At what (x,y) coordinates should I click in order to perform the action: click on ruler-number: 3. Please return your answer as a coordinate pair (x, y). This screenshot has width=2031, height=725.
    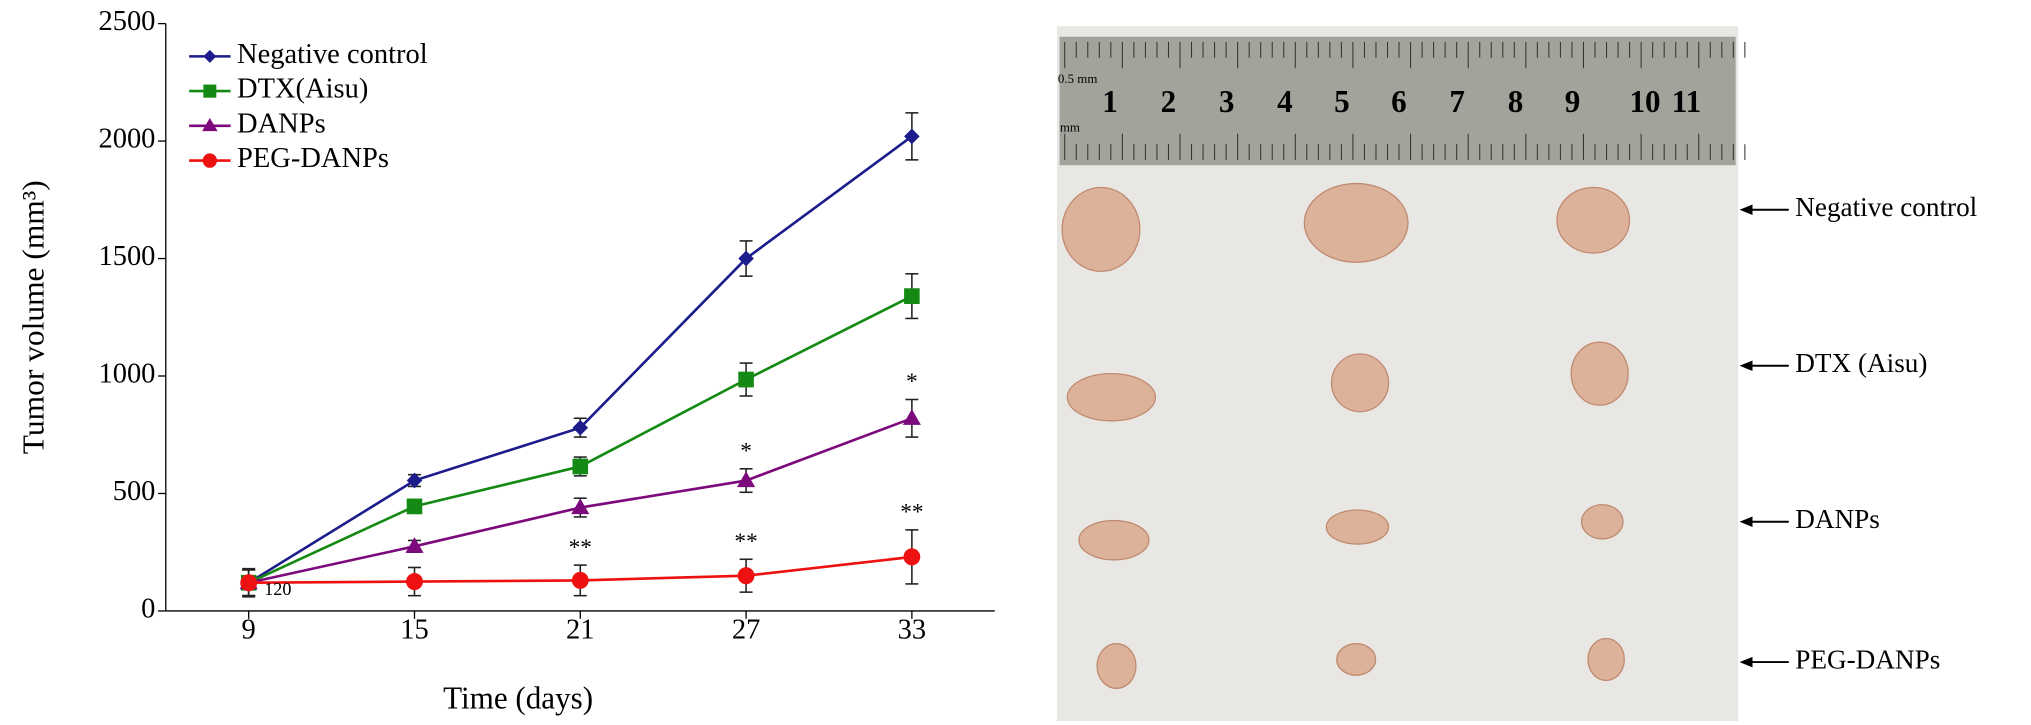
    Looking at the image, I should click on (1227, 101).